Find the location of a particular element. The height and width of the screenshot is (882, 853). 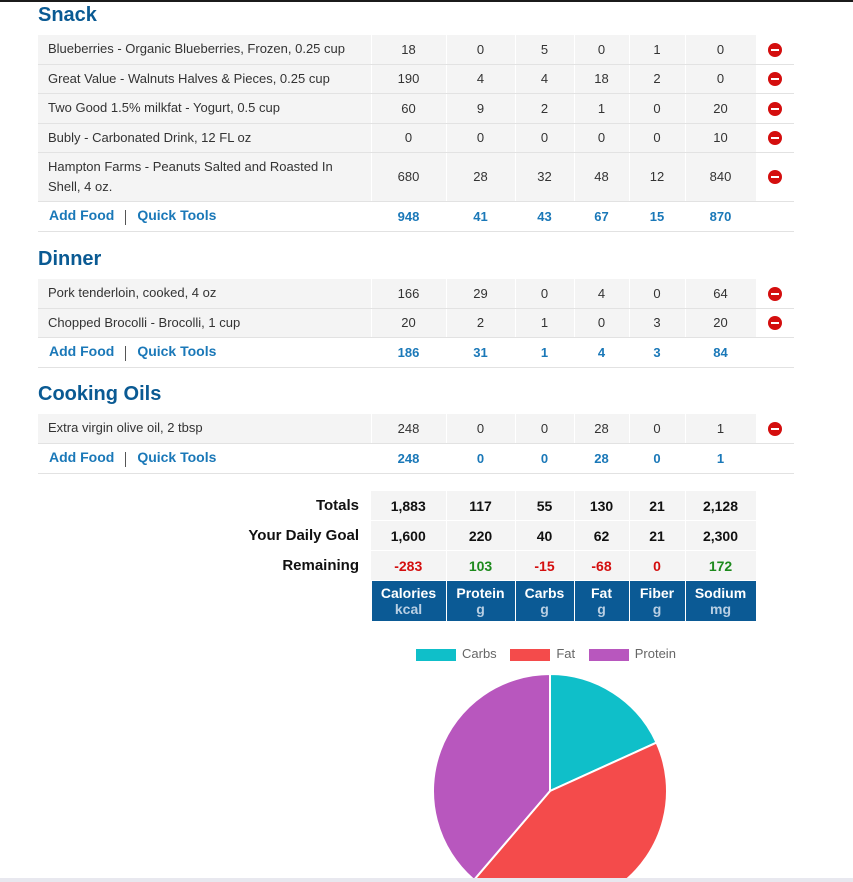

remaining-protein: 103 is located at coordinates (481, 565).